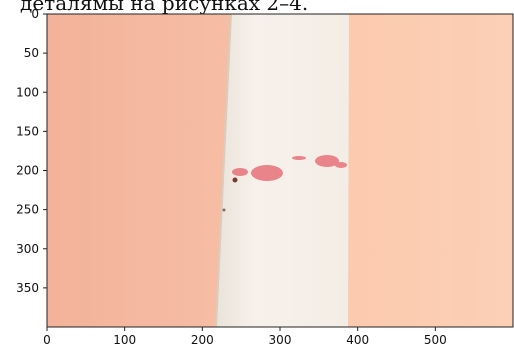 The width and height of the screenshot is (514, 349). I want to click on x-axis: 0 100 200 300 400 500, so click(245, 337).